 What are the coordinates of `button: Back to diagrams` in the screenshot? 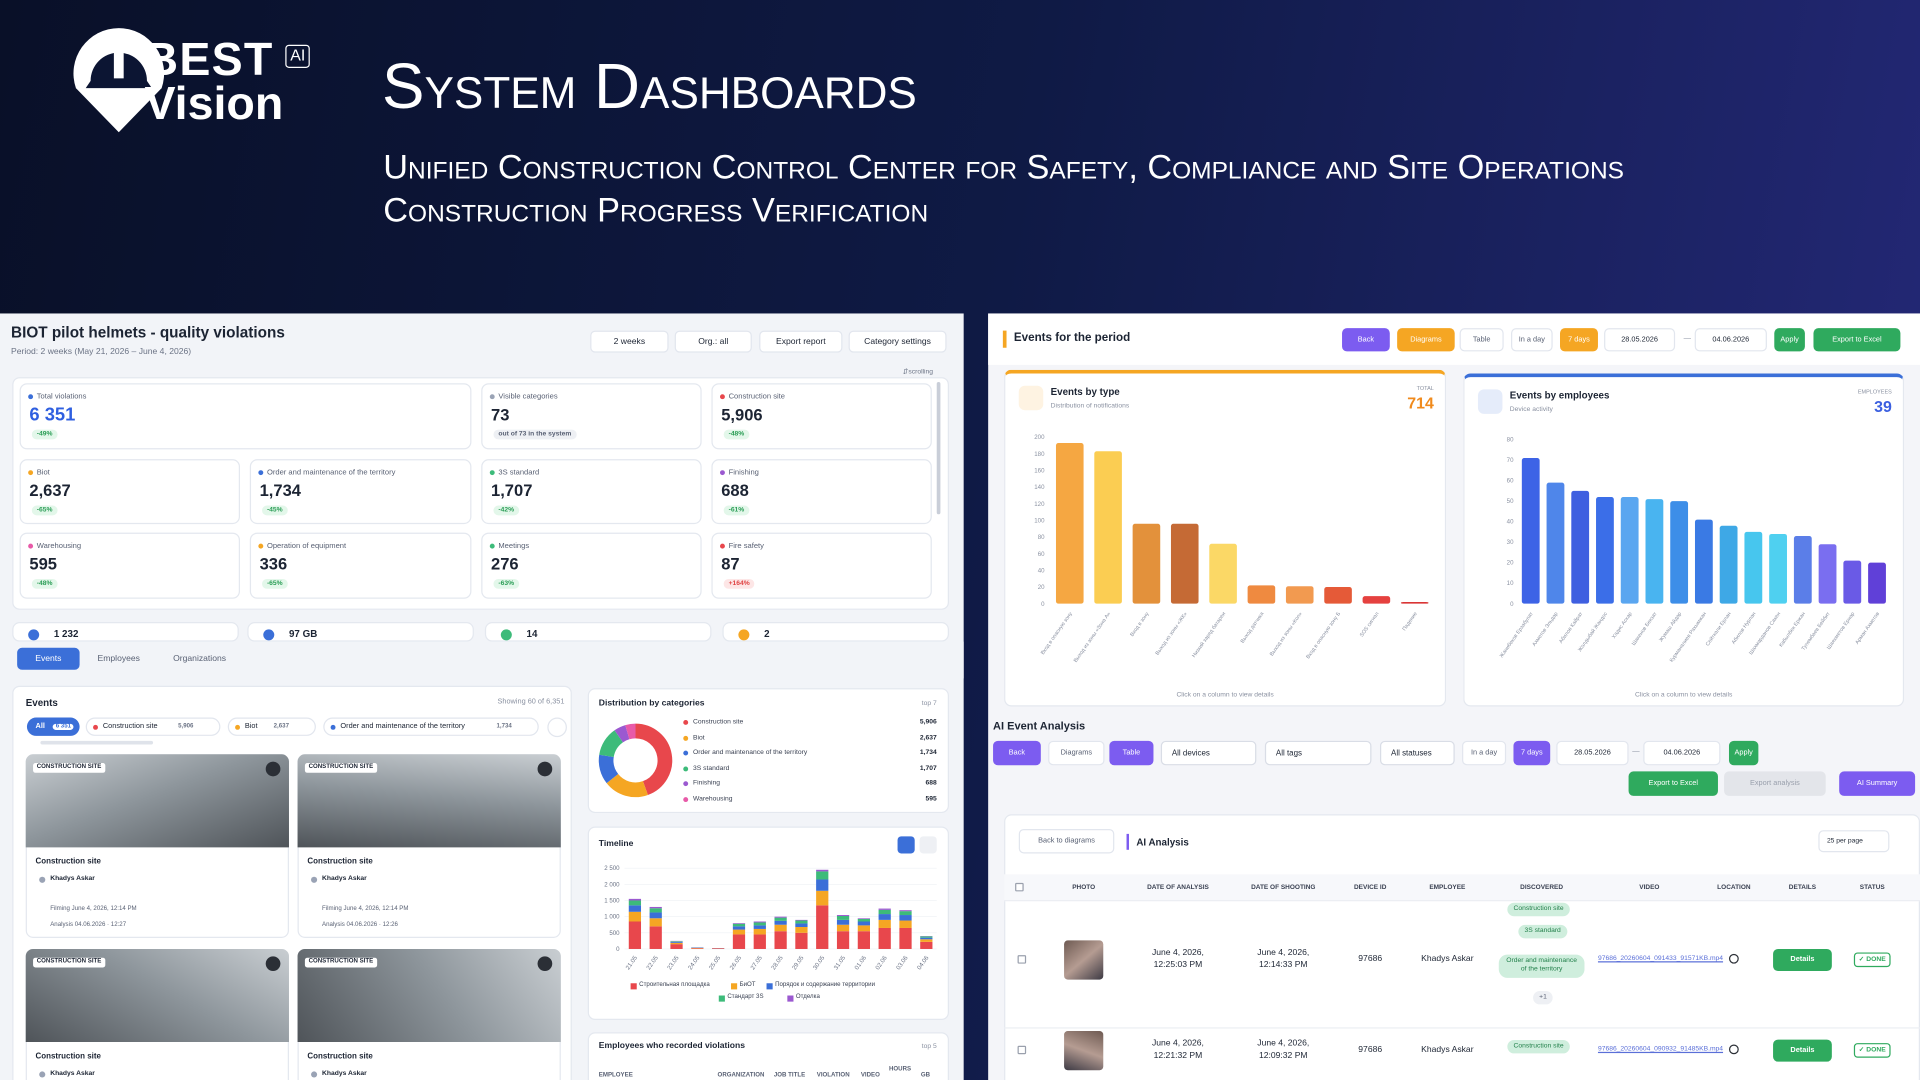 It's located at (1066, 841).